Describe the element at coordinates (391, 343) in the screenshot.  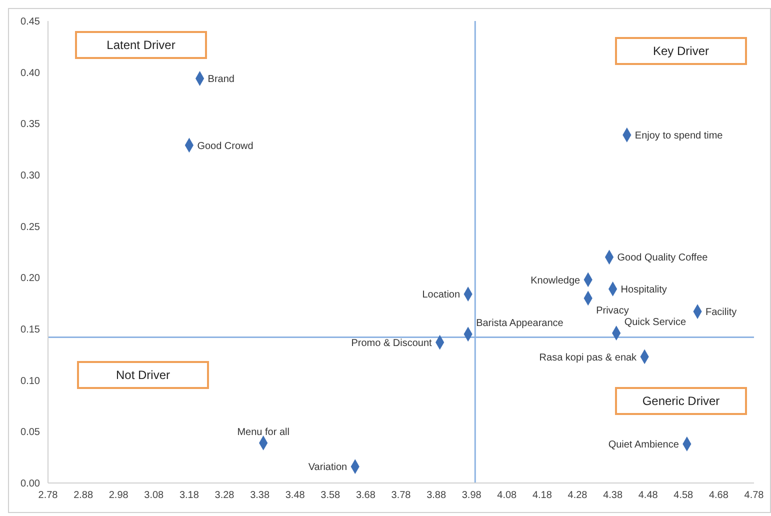
I see `annotation: Promo & Discount` at that location.